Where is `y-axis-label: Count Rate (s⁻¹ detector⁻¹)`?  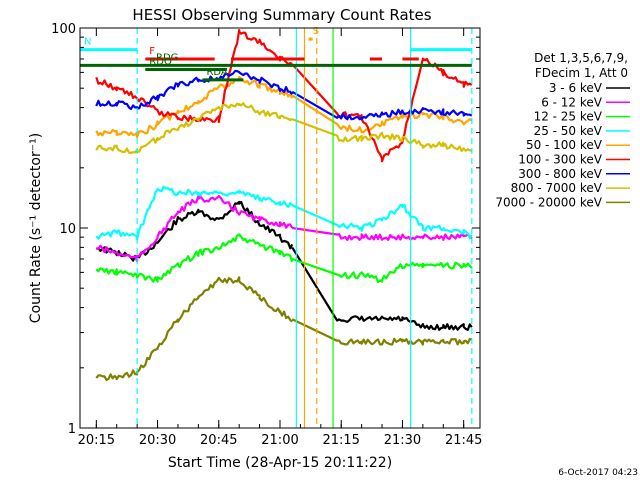
y-axis-label: Count Rate (s⁻¹ detector⁻¹) is located at coordinates (36, 228).